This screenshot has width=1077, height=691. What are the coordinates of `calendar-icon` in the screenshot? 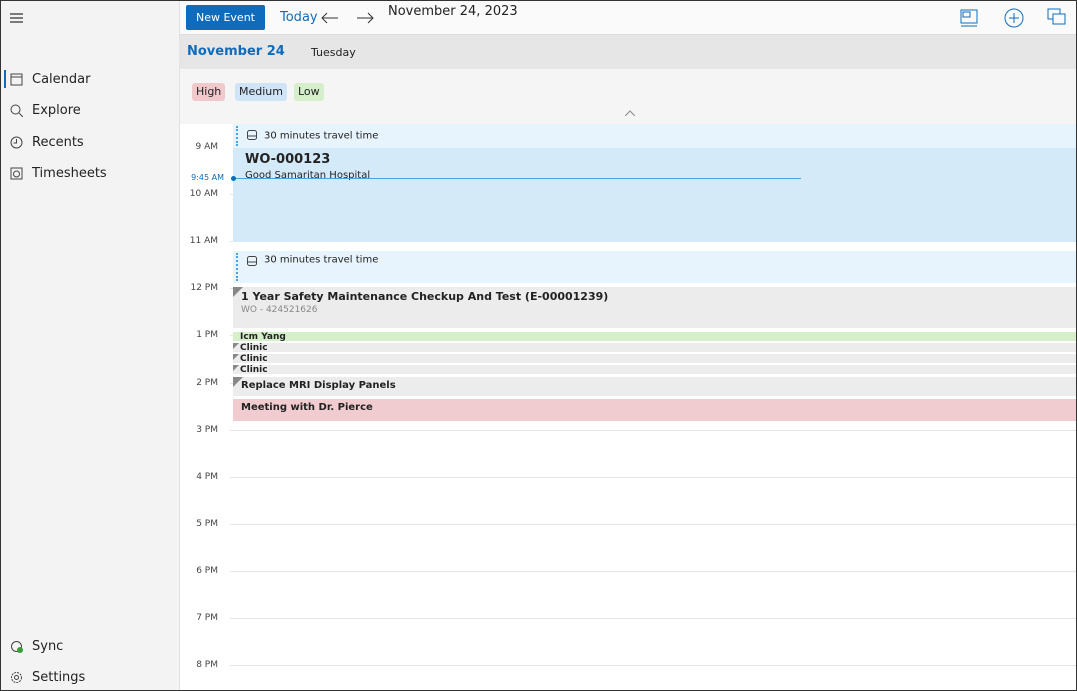 It's located at (16, 79).